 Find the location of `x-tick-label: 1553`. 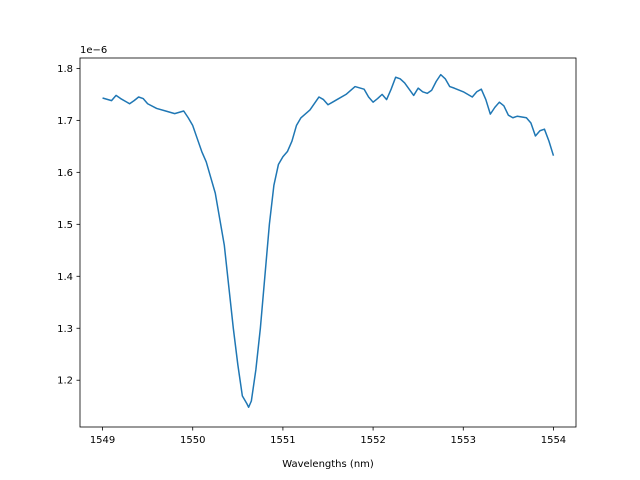

x-tick-label: 1553 is located at coordinates (463, 440).